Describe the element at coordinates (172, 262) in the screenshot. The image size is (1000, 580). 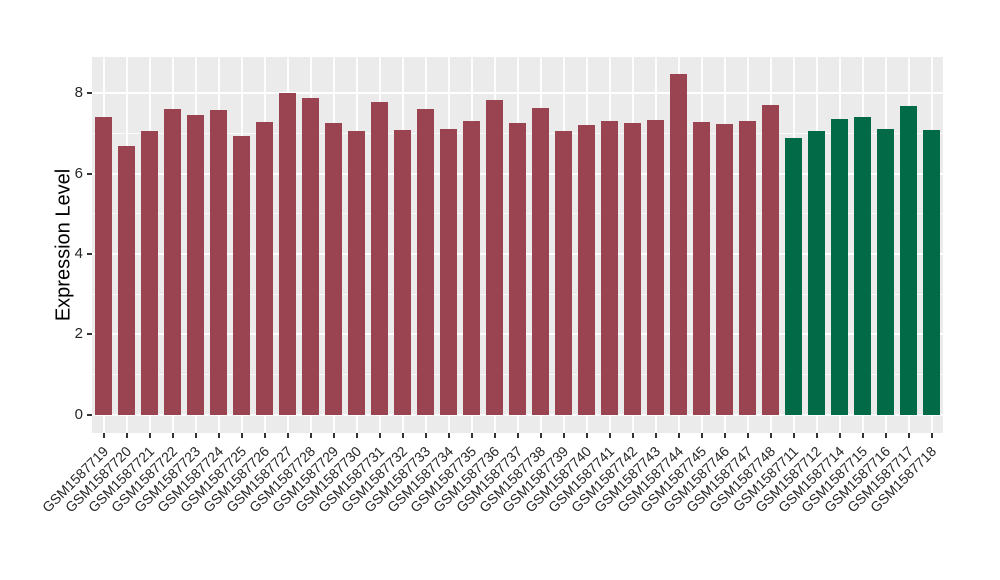
I see `bar-GSM1587722` at that location.